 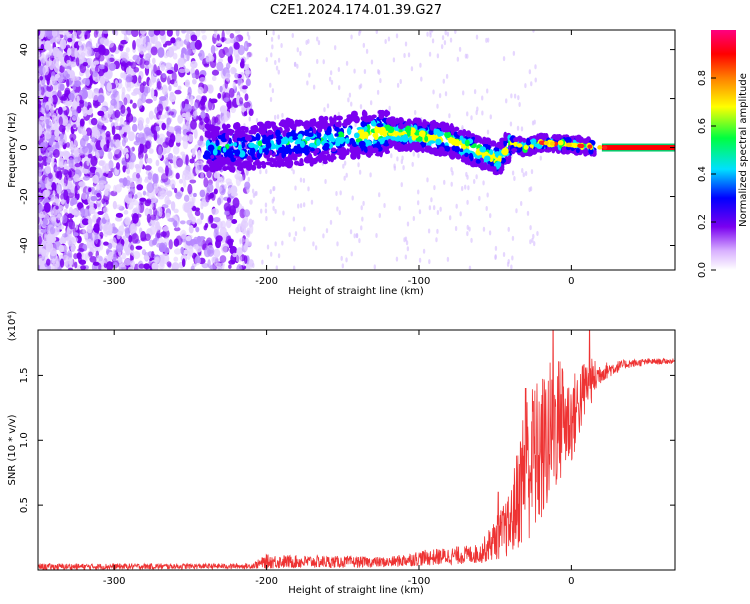 What do you see at coordinates (24, 147) in the screenshot?
I see `spectrogram-y-tick-label: 0` at bounding box center [24, 147].